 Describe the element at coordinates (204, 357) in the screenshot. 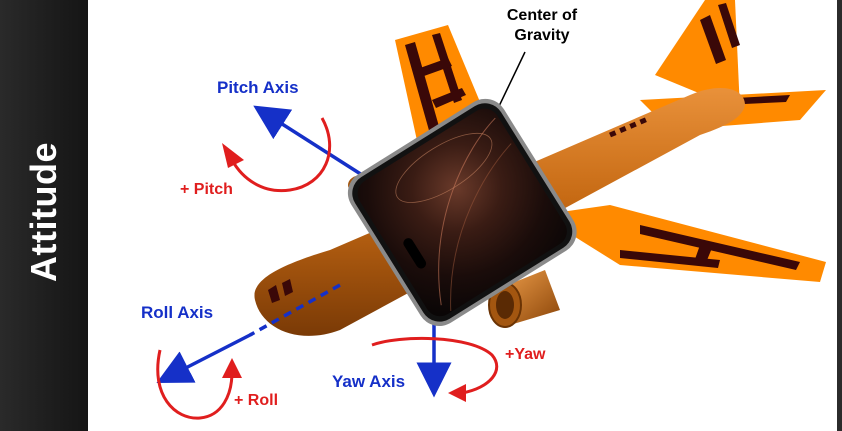

I see `roll-axis-line` at that location.